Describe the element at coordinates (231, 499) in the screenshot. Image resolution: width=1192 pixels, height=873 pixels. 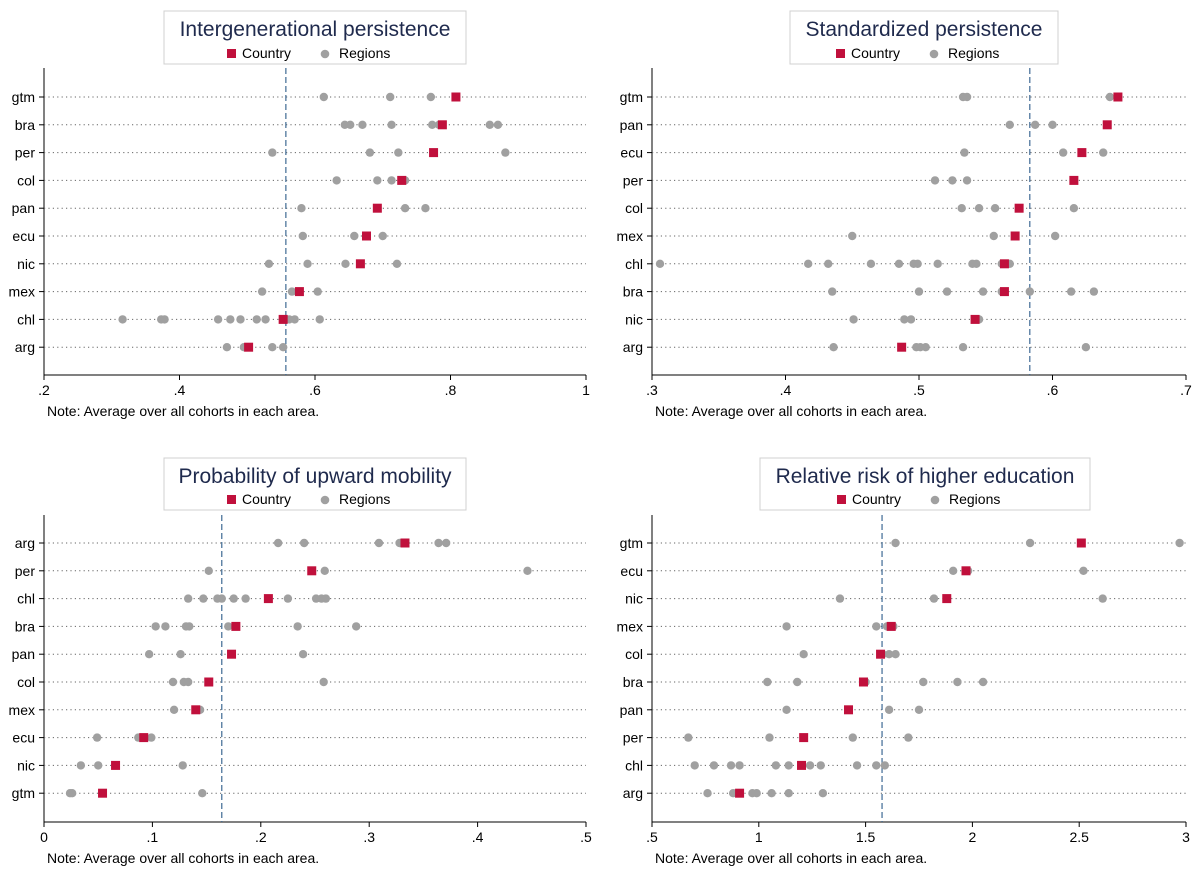
I see `legend-country-marker` at that location.